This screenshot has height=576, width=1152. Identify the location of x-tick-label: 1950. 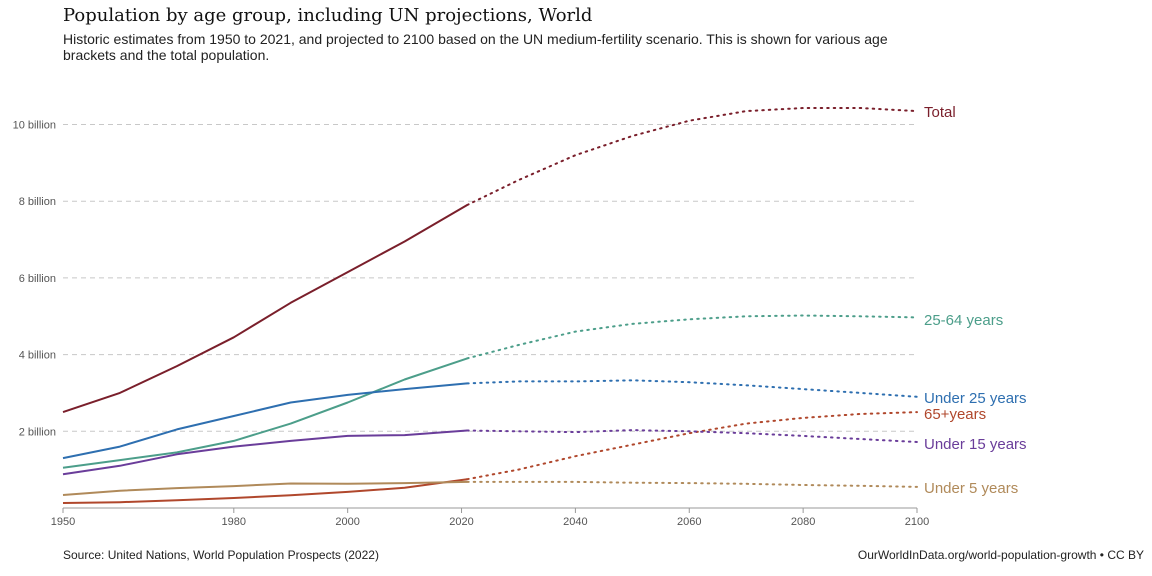
(63, 522).